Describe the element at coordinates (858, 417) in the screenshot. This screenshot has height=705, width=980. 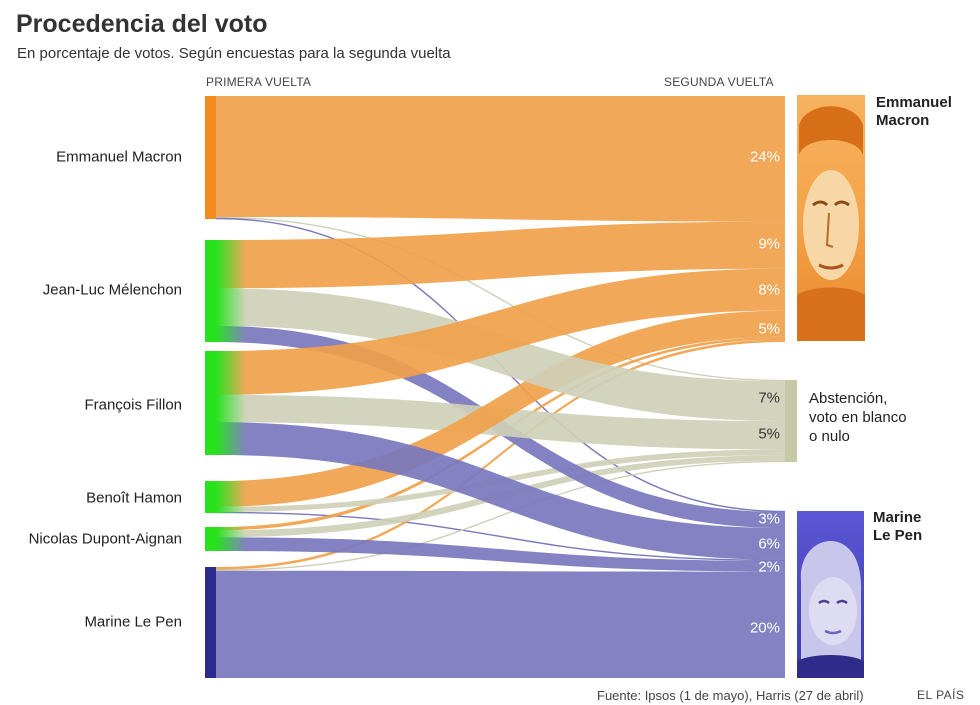
I see `target-label-abstencion: Abstención, voto en blanco o nulo` at that location.